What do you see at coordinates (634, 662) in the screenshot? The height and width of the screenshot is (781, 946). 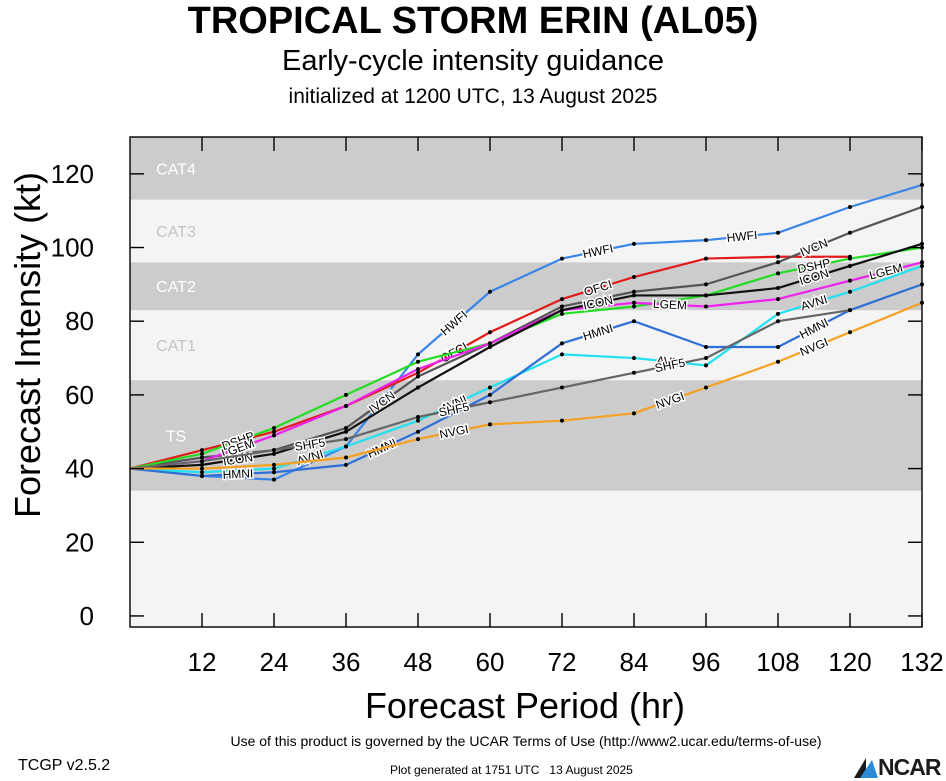 I see `x-tick-label: 84` at bounding box center [634, 662].